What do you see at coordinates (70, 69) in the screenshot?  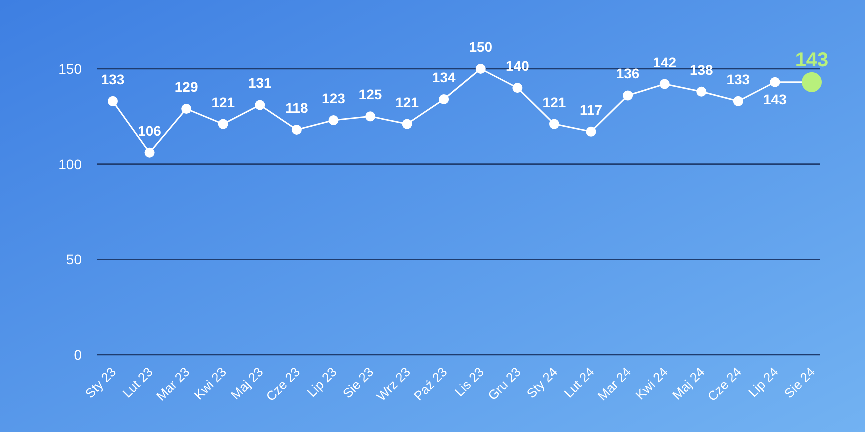 I see `y-tick-label: 150` at bounding box center [70, 69].